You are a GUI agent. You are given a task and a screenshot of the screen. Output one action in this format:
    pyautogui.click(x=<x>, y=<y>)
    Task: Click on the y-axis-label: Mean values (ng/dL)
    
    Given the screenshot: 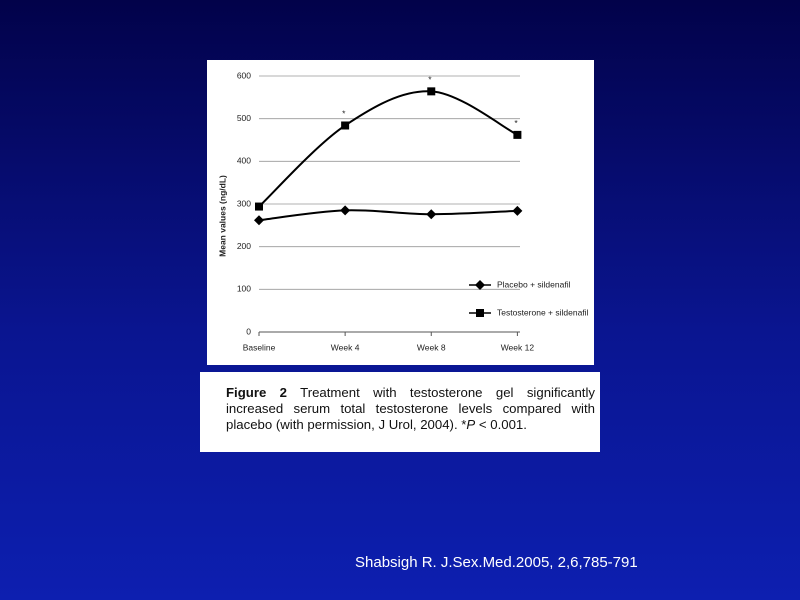 What is the action you would take?
    pyautogui.click(x=222, y=216)
    